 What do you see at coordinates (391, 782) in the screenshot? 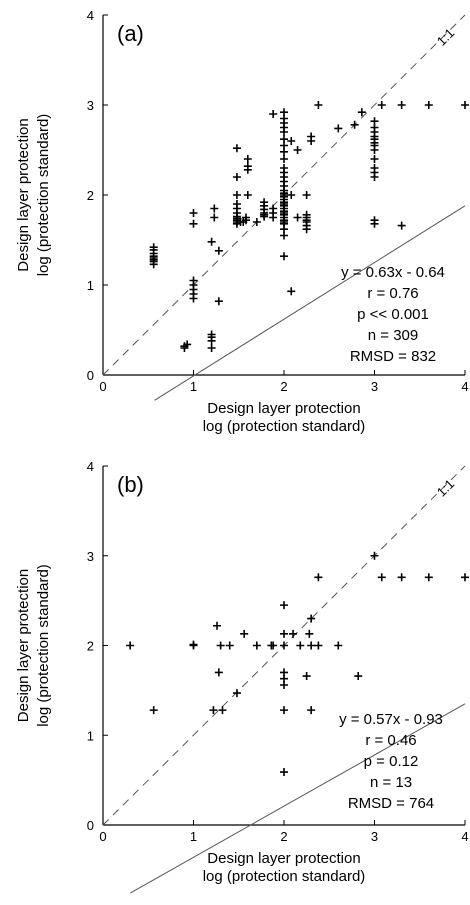
I see `stats-line: n = 13` at bounding box center [391, 782].